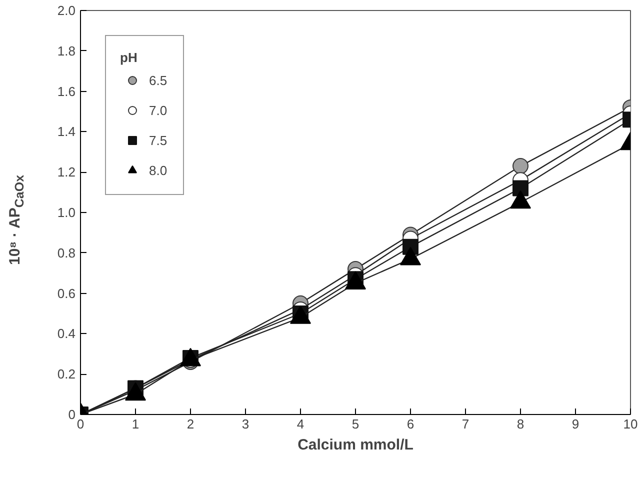  I want to click on y-tick-label: 0.8, so click(66, 252).